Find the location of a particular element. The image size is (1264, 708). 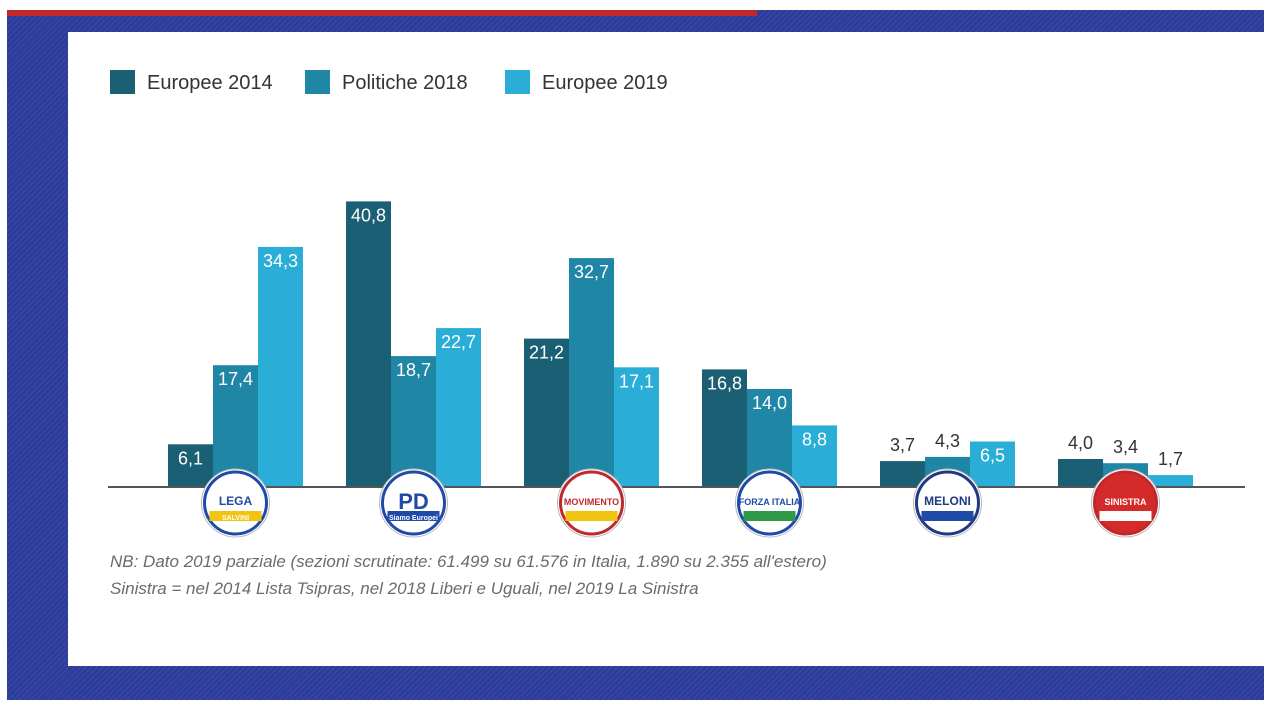

lega-logo-text: LEGA is located at coordinates (236, 501).